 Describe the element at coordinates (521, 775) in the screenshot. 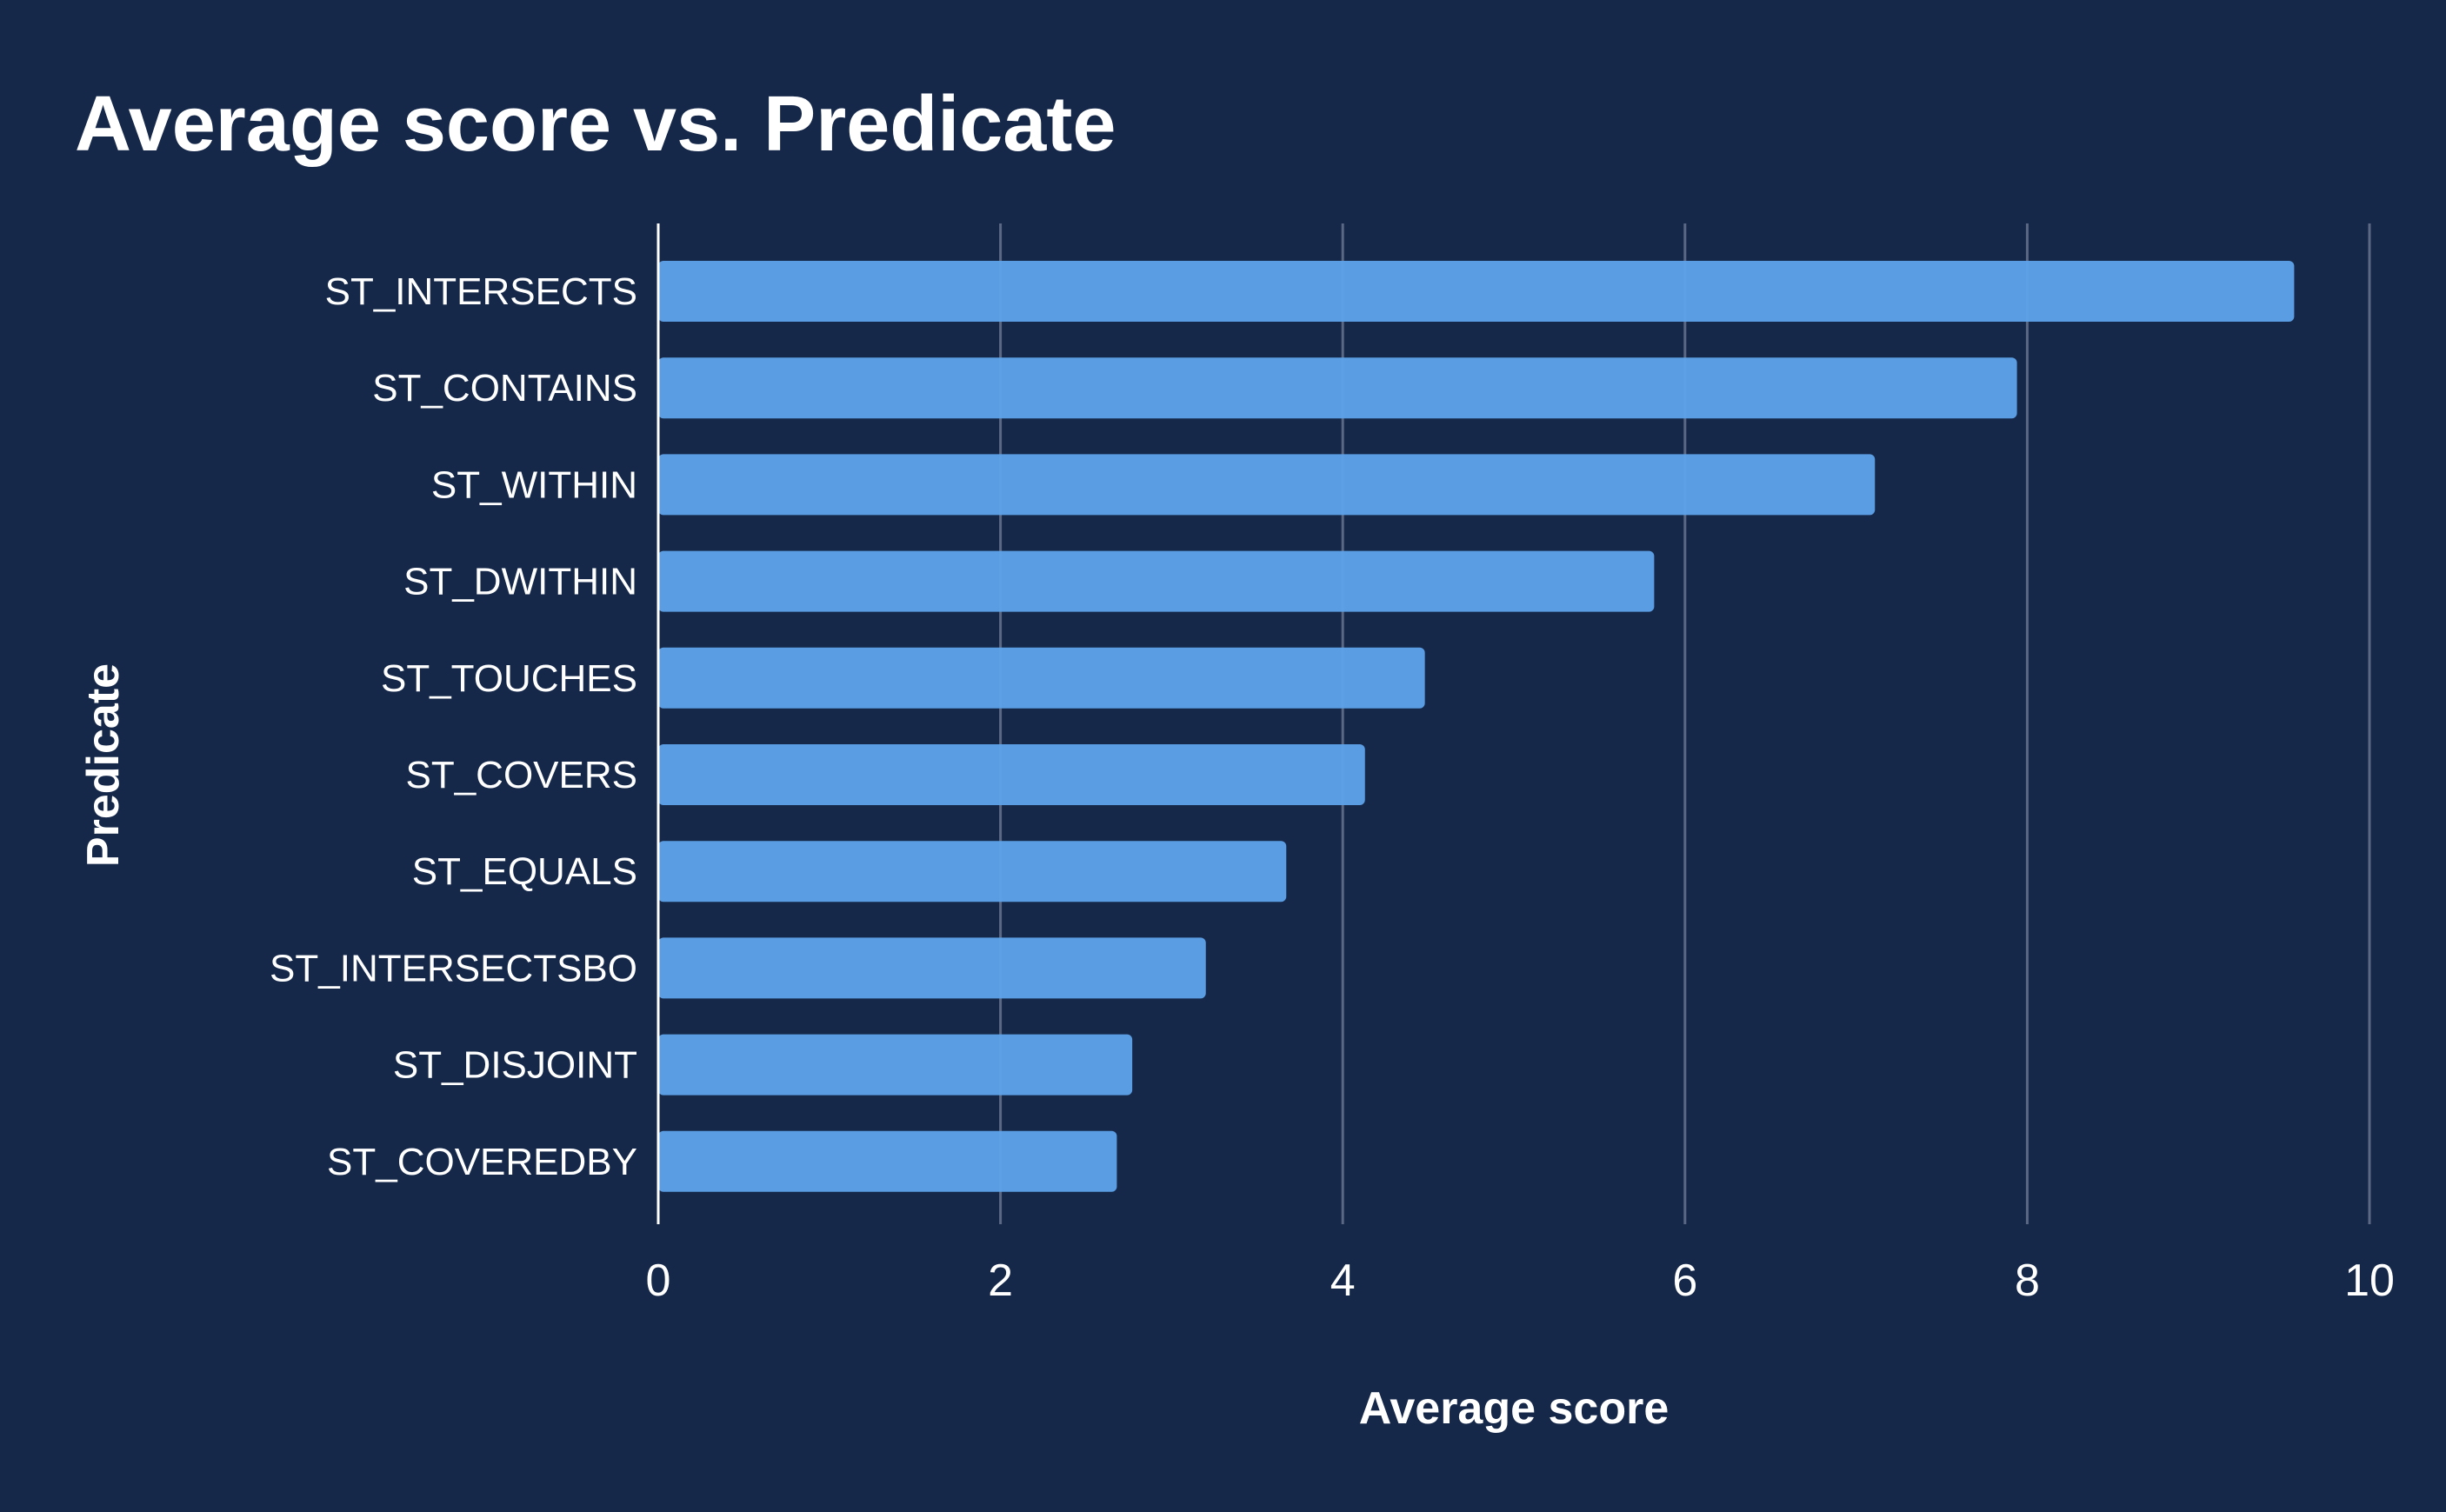

I see `category-label: ST_COVERS` at that location.